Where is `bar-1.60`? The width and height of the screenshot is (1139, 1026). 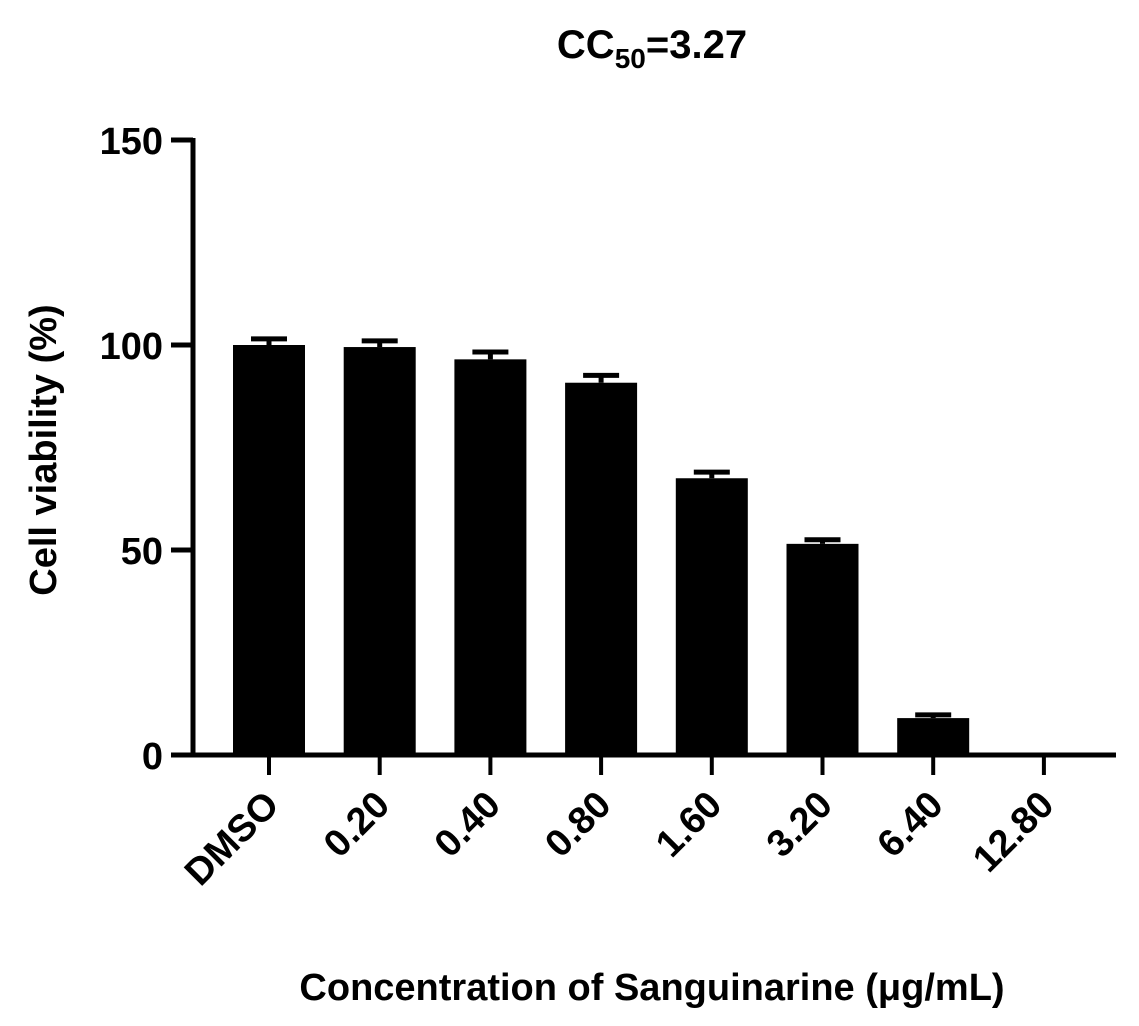
bar-1.60 is located at coordinates (711, 616).